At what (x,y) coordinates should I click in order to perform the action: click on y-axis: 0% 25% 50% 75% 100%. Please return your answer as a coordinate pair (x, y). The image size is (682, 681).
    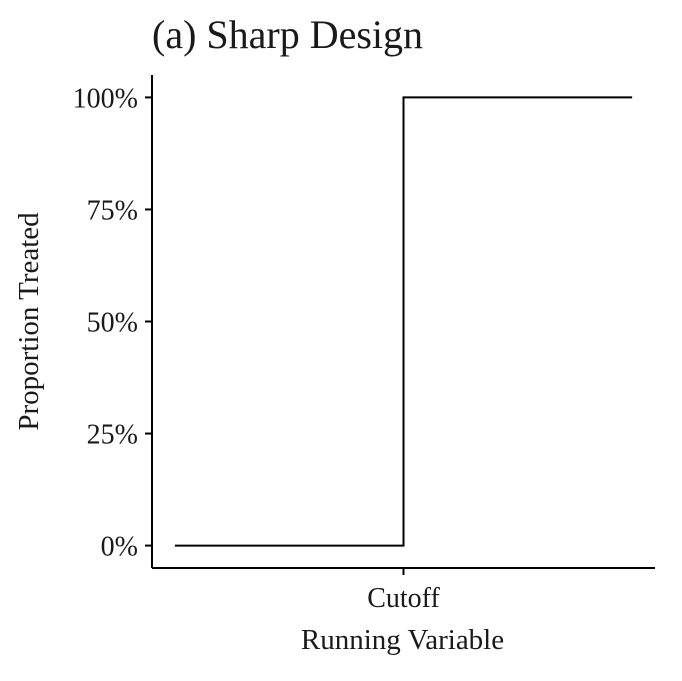
    Looking at the image, I should click on (113, 321).